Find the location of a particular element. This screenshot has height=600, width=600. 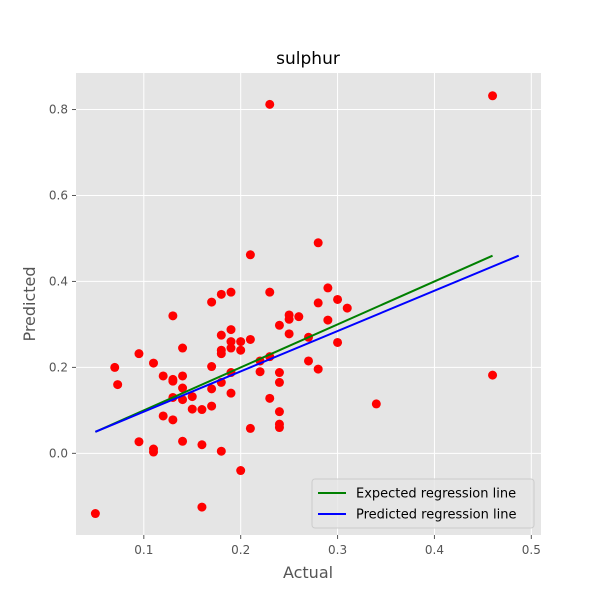

x-tick-label: 0.2 is located at coordinates (240, 550).